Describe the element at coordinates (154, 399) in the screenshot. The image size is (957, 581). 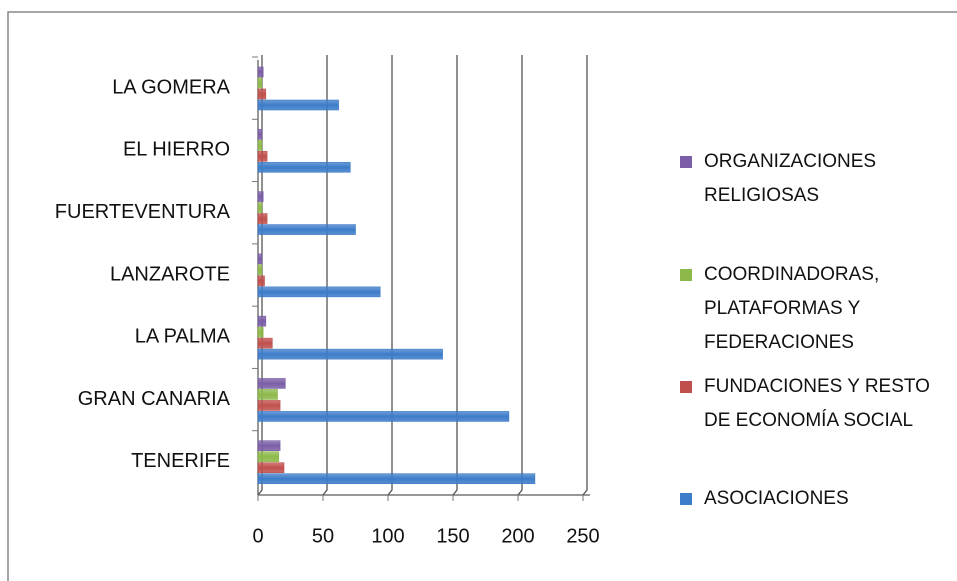
I see `y-tick-label: GRAN CANARIA` at that location.